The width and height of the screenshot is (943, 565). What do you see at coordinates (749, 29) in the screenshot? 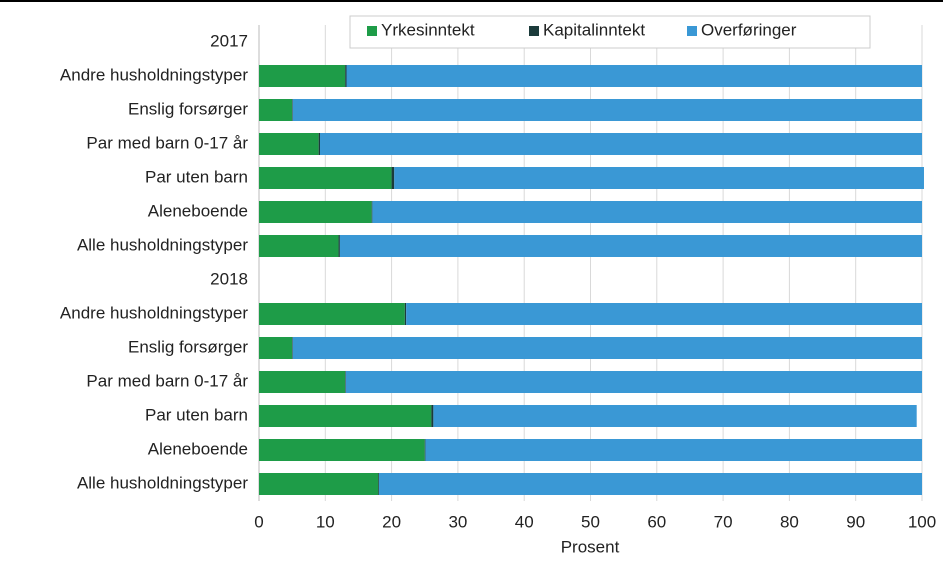
I see `legend-label: Overføringer` at bounding box center [749, 29].